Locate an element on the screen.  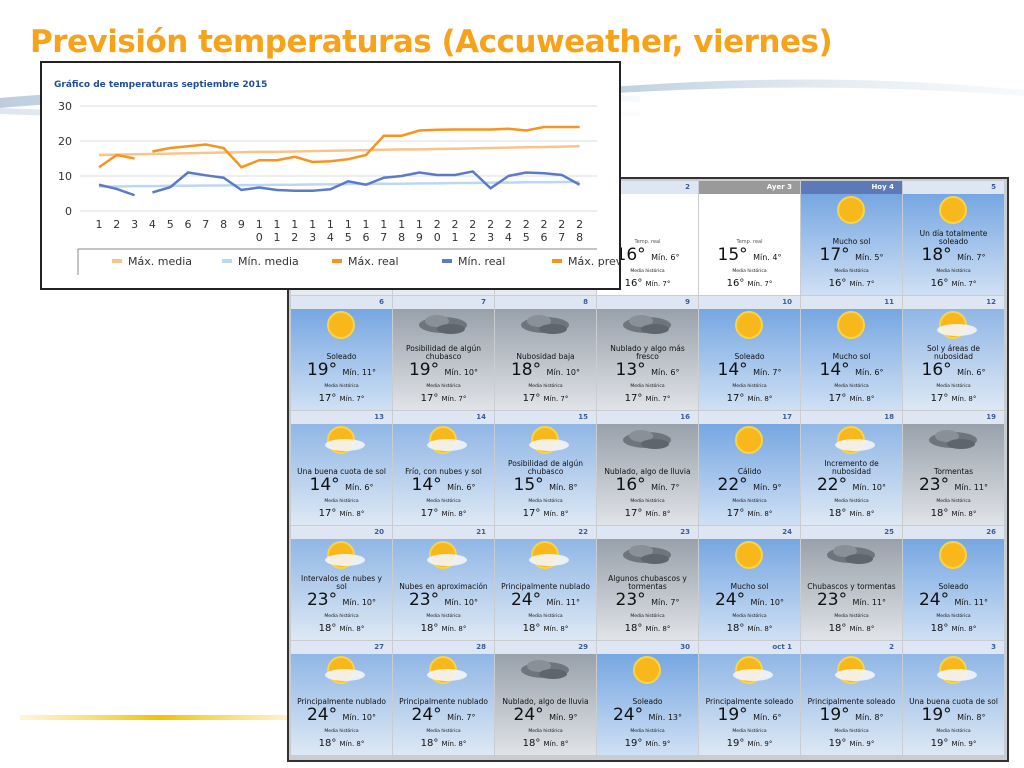
day-header: Ayer 3 is located at coordinates (749, 187).